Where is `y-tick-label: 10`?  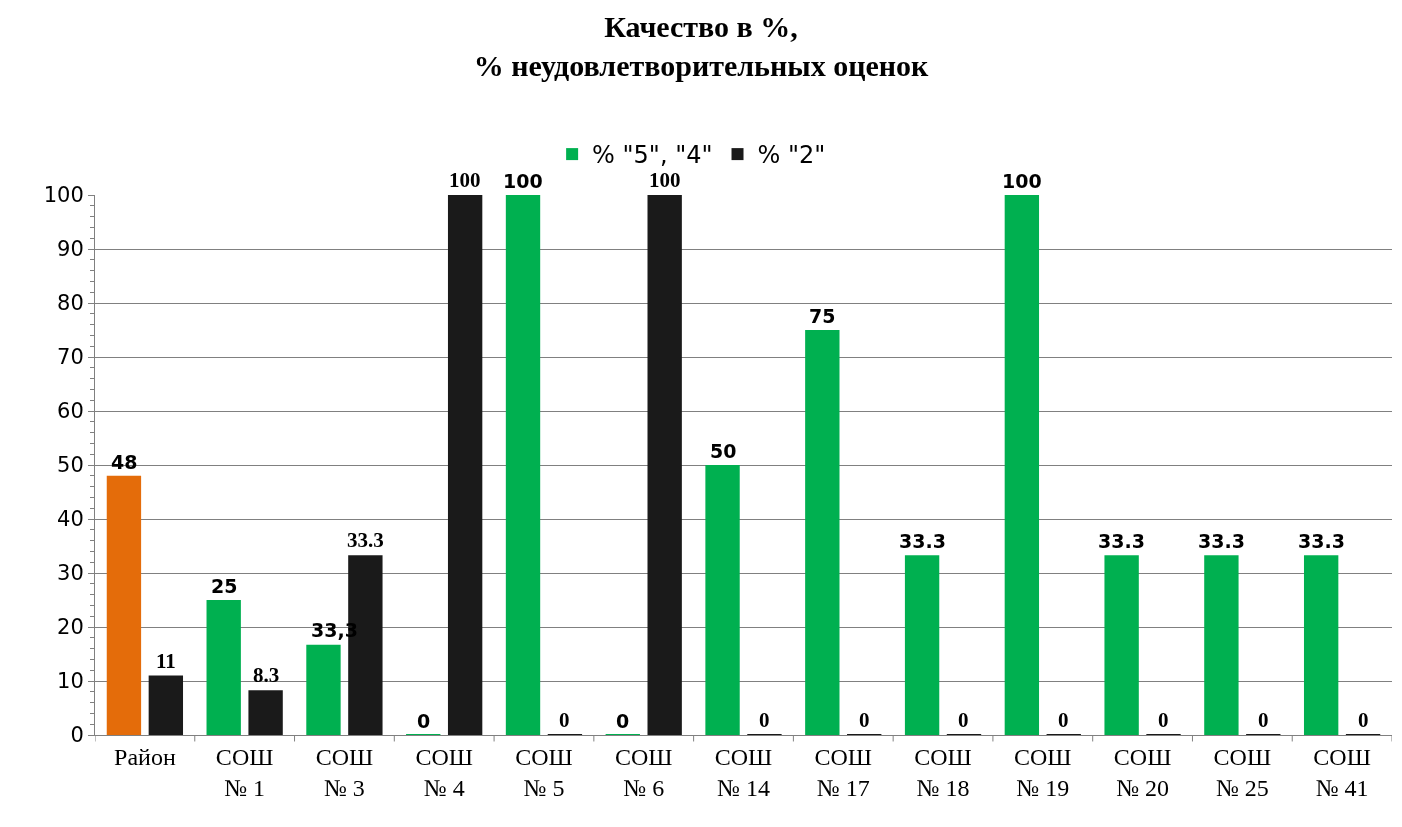 y-tick-label: 10 is located at coordinates (70, 681).